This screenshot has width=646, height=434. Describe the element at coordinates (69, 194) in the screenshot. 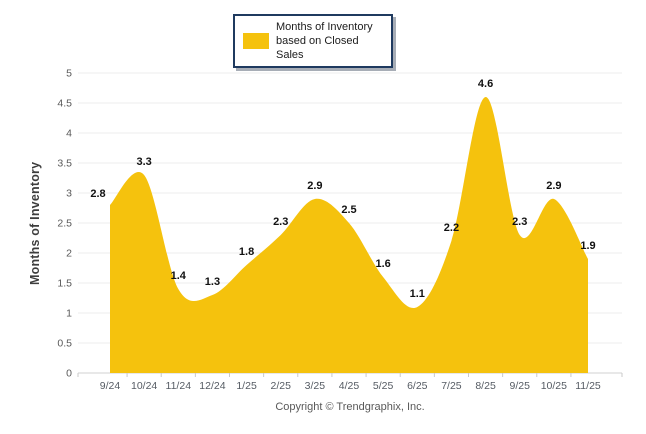

I see `y-tick-label: 3` at that location.